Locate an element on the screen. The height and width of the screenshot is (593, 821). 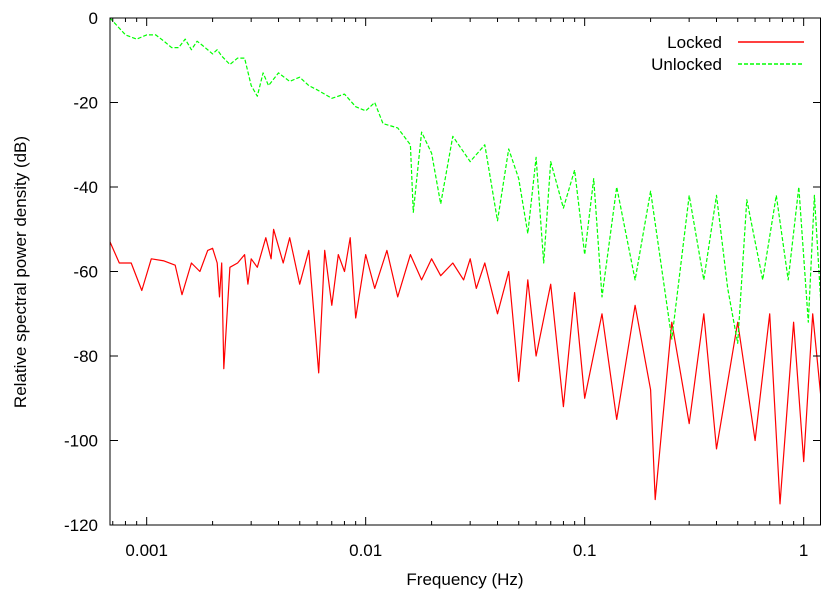
y-tick-label: -60 is located at coordinates (85, 272).